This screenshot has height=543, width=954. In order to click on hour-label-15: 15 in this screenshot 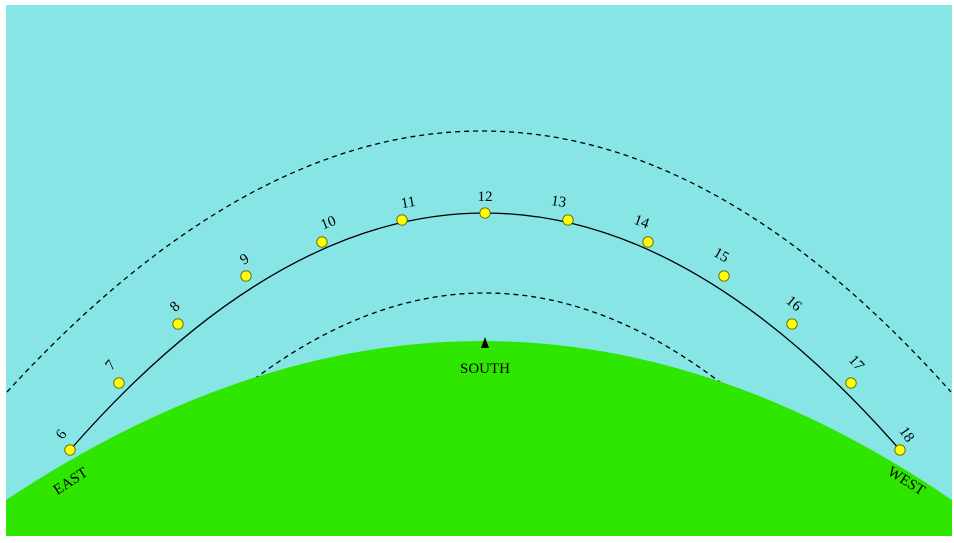, I will do `click(721, 255)`.